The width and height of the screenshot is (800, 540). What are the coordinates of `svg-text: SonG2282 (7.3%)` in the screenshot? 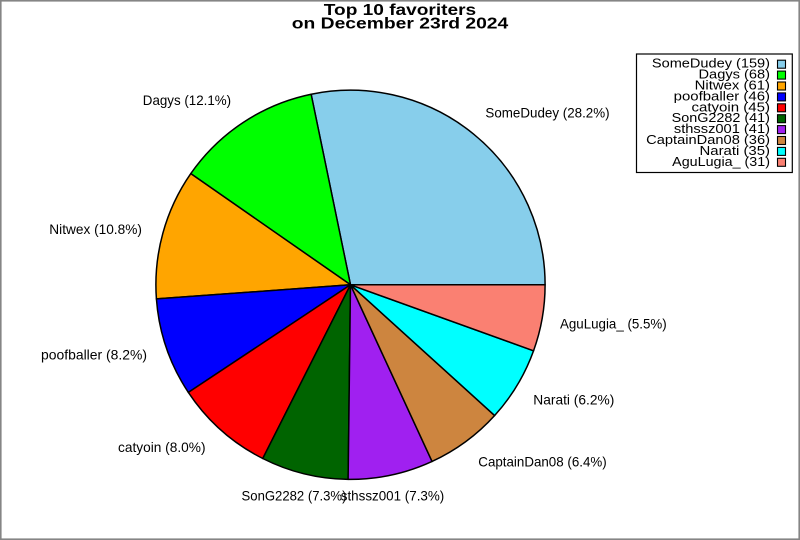 It's located at (294, 496).